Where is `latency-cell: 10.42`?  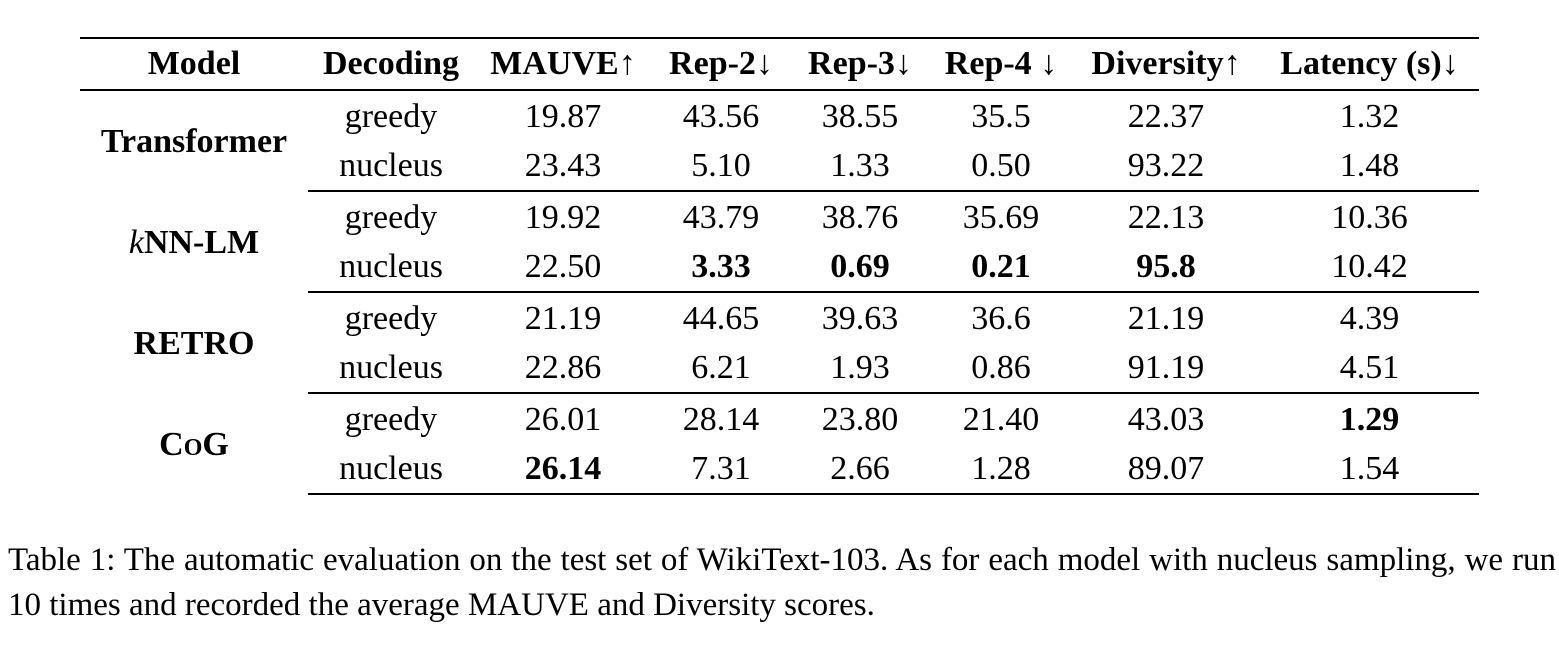
latency-cell: 10.42 is located at coordinates (1369, 267).